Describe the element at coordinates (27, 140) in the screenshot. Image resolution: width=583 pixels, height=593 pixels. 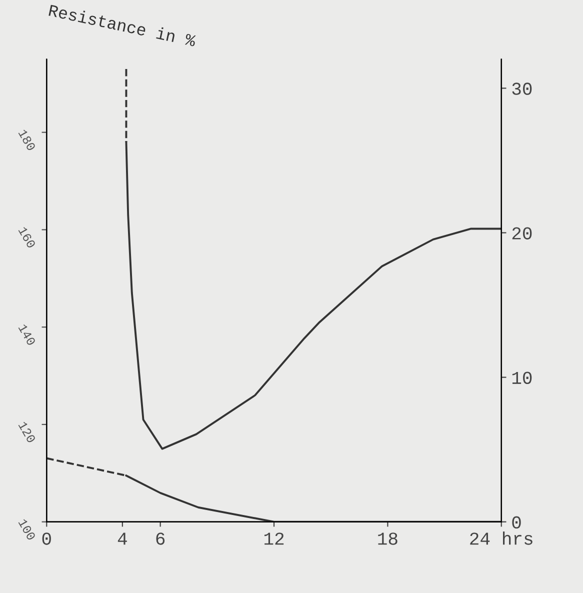
I see `y-tick-label: 180` at that location.